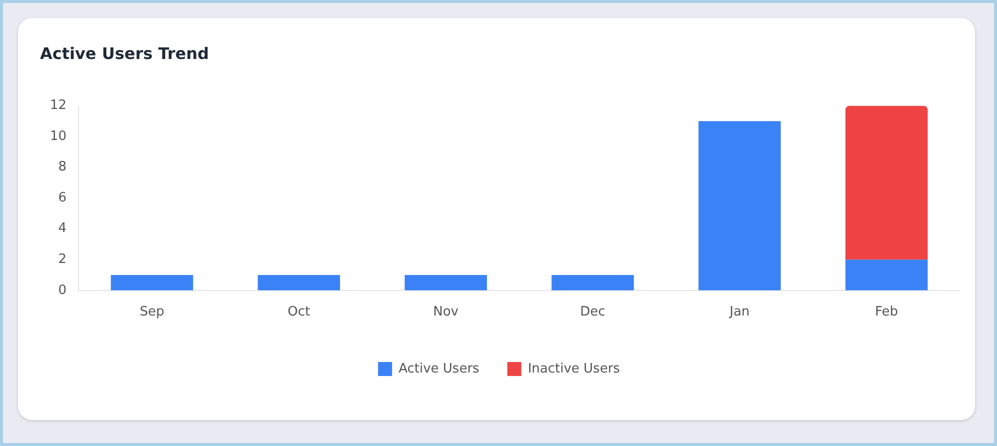  What do you see at coordinates (62, 167) in the screenshot?
I see `y-tick-label: 8` at bounding box center [62, 167].